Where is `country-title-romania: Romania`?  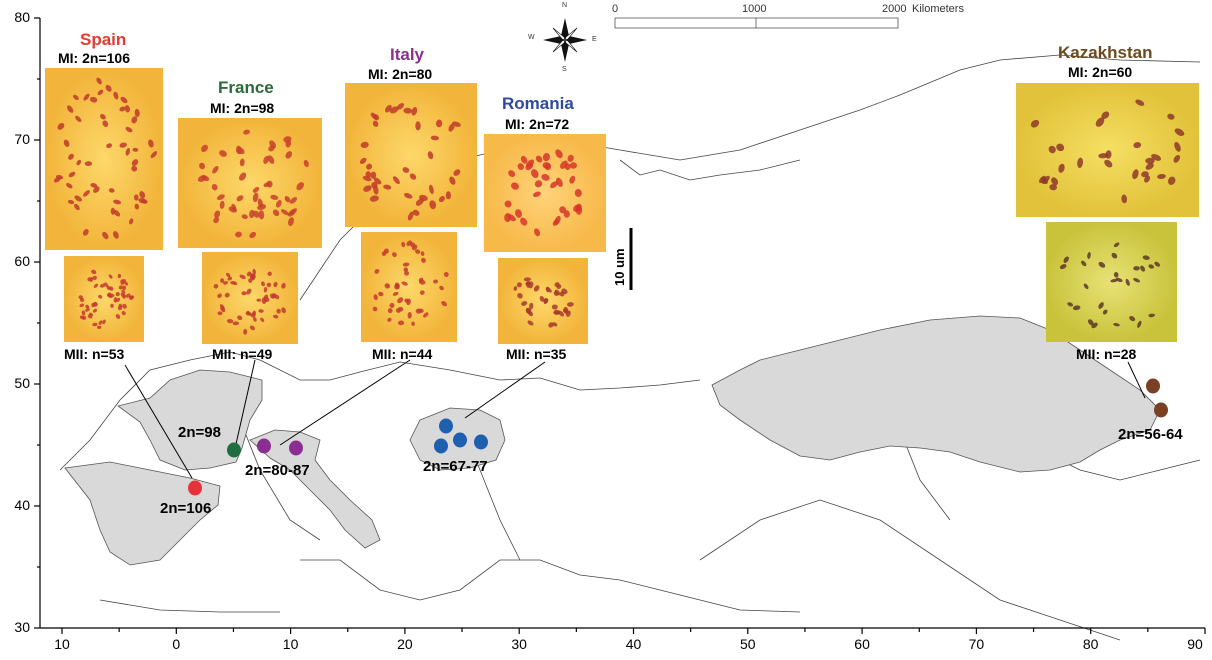 country-title-romania: Romania is located at coordinates (538, 103).